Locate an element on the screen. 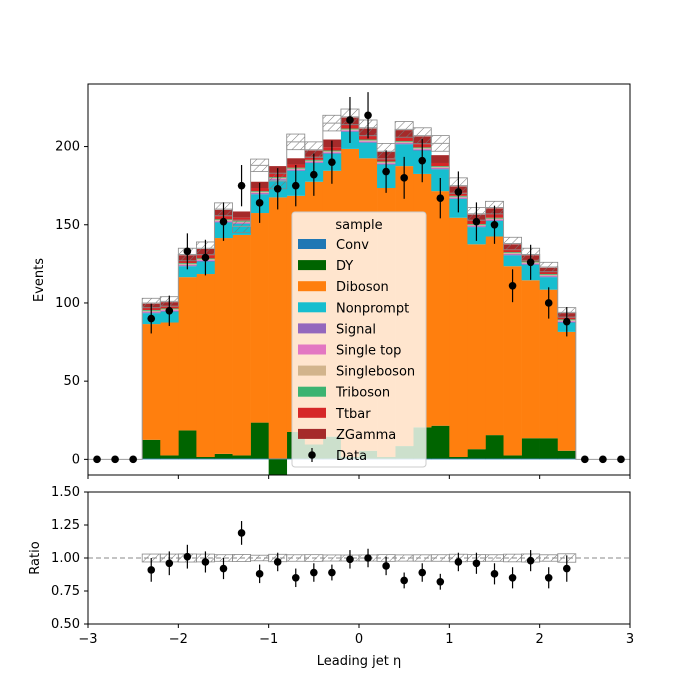  x-axis-label: Leading jet η is located at coordinates (359, 661).